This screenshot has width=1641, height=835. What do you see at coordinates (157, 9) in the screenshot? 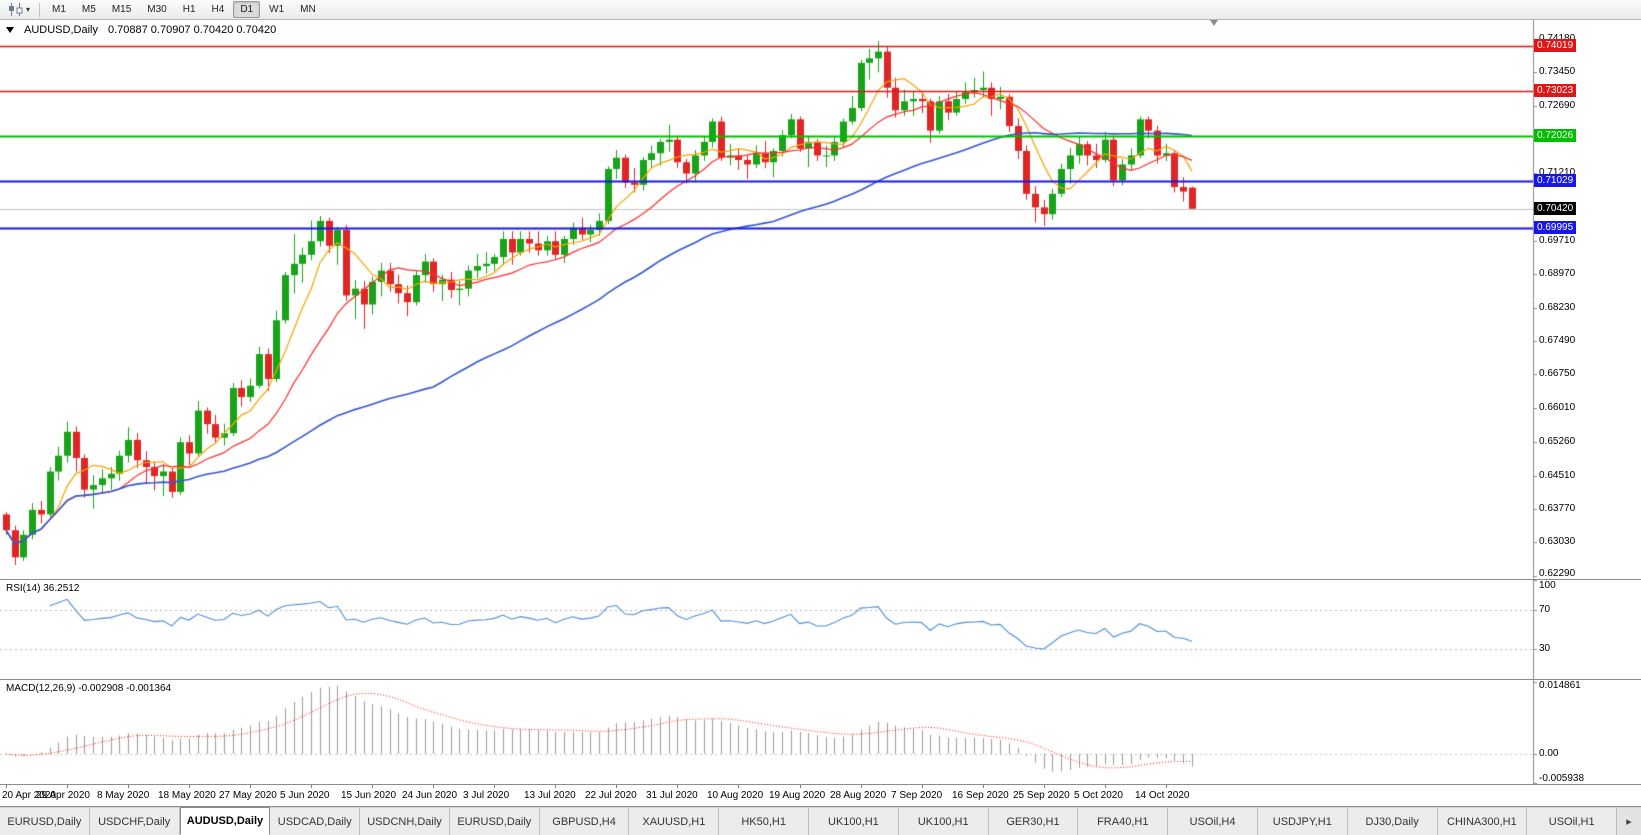
I see `timeframe-button-m30: M30` at bounding box center [157, 9].